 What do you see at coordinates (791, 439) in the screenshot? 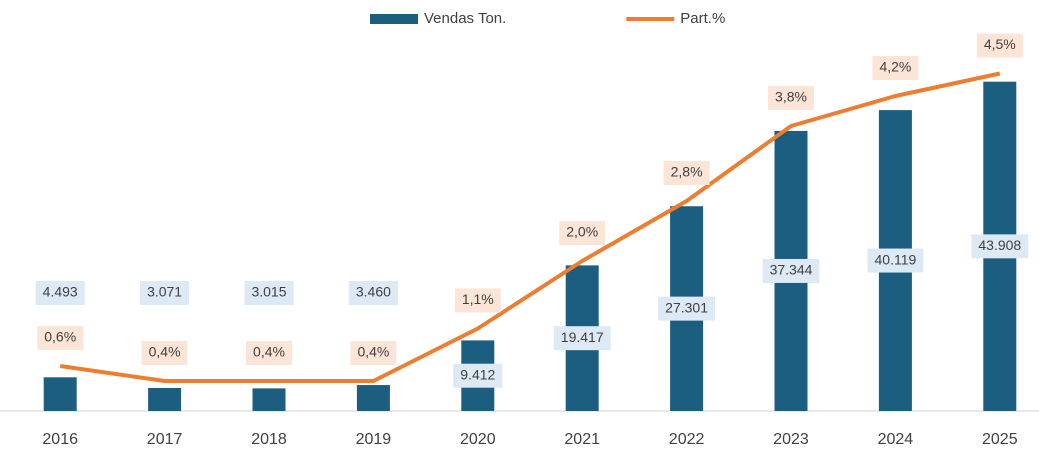
I see `x-tick-label: 2023` at bounding box center [791, 439].